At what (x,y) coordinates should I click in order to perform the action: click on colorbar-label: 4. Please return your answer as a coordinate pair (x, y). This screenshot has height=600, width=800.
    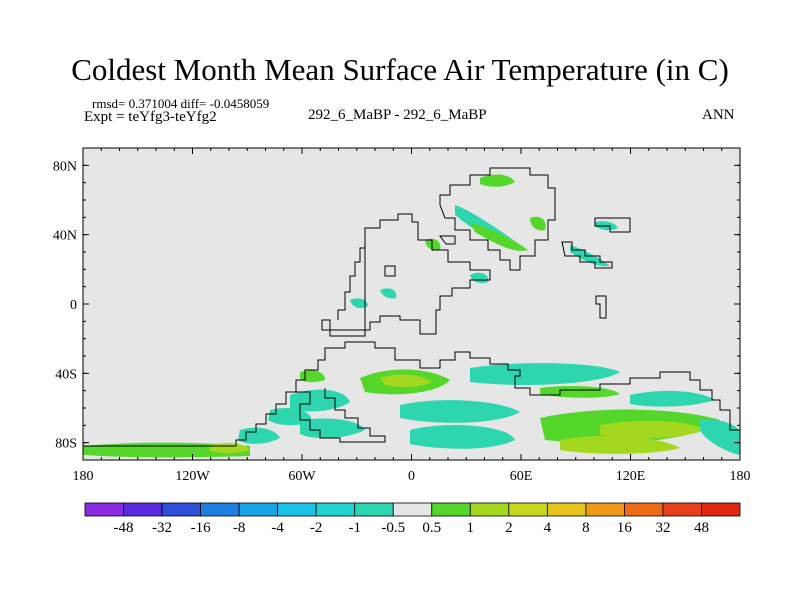
    Looking at the image, I should click on (548, 528).